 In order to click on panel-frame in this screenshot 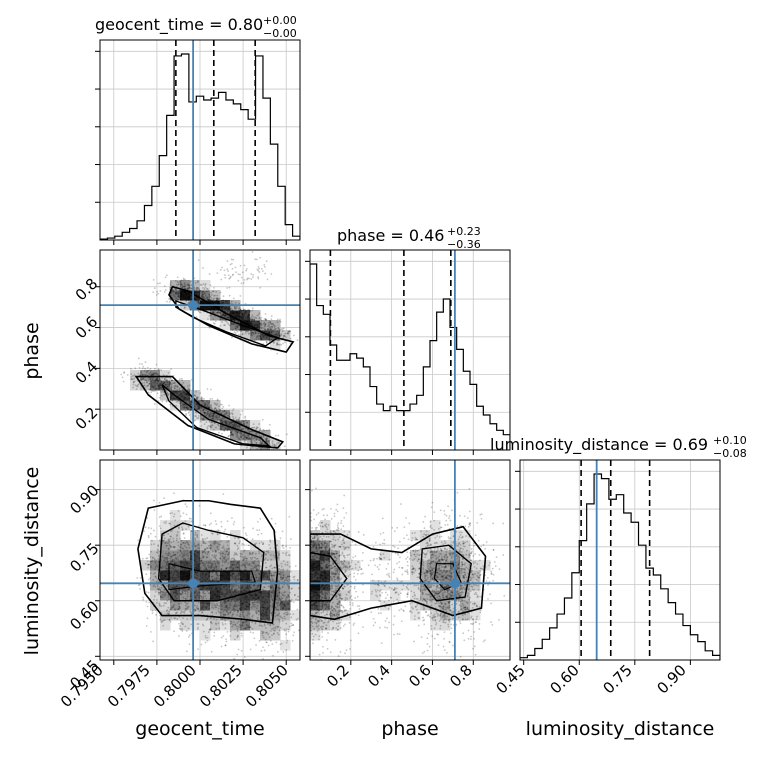, I will do `click(410, 350)`.